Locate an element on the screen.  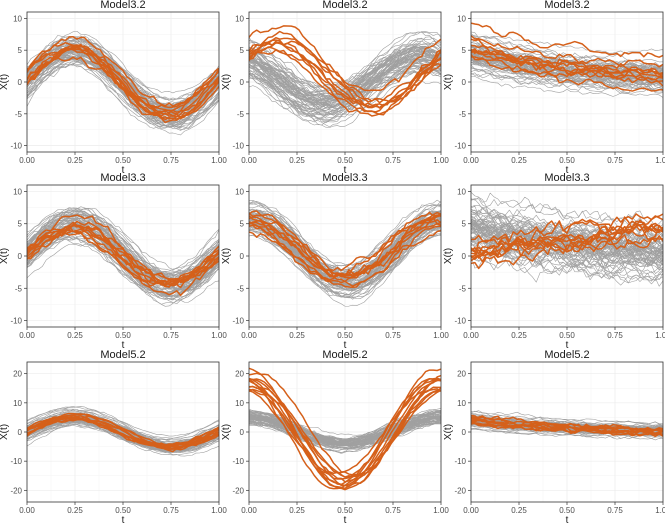
y-tick-label: 20 is located at coordinates (17, 374).